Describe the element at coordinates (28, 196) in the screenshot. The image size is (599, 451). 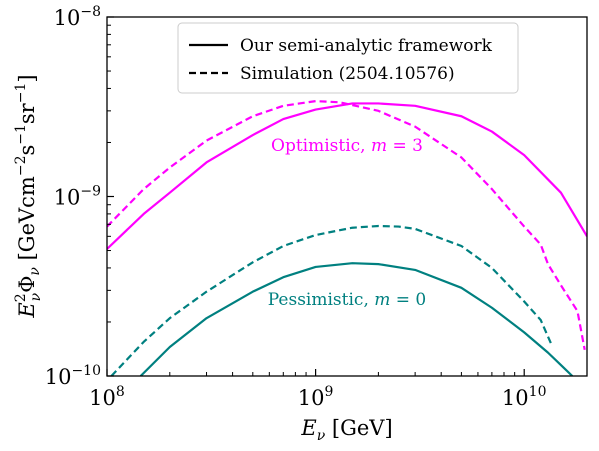
I see `y-axis-label: E2νΦν [GeVcm−2s−1sr−1]` at that location.